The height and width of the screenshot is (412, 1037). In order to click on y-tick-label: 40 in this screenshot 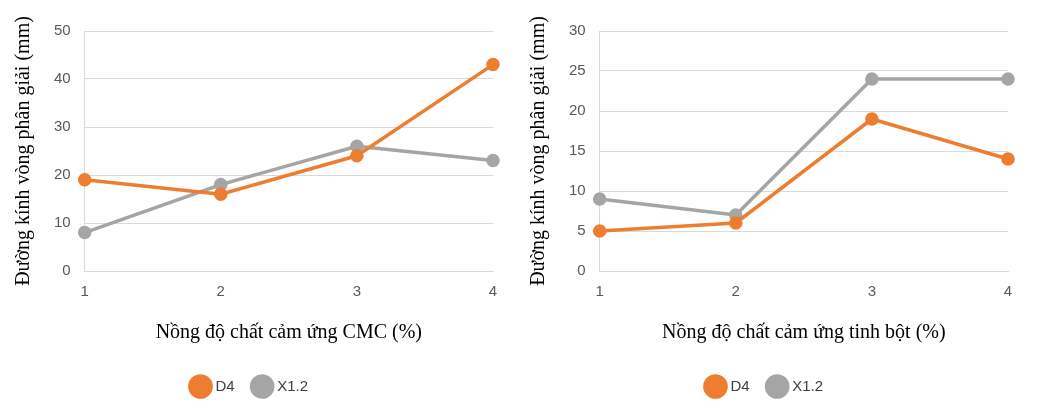, I will do `click(62, 78)`.